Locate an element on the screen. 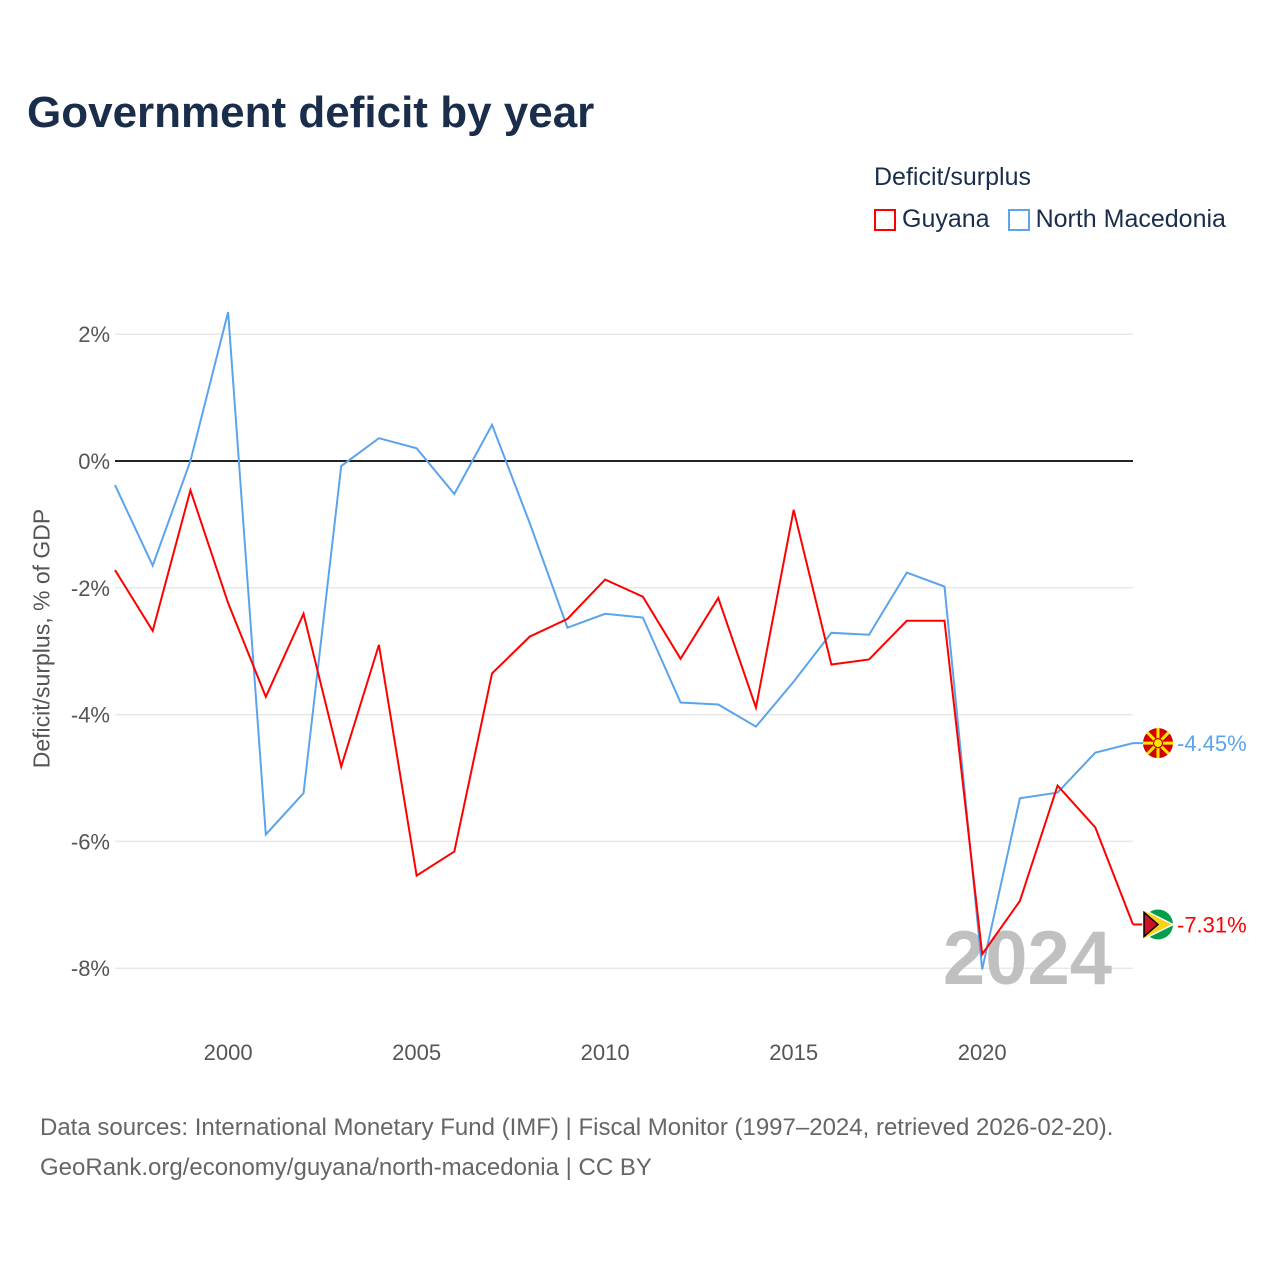  legend-title: Deficit/surplus is located at coordinates (952, 177).